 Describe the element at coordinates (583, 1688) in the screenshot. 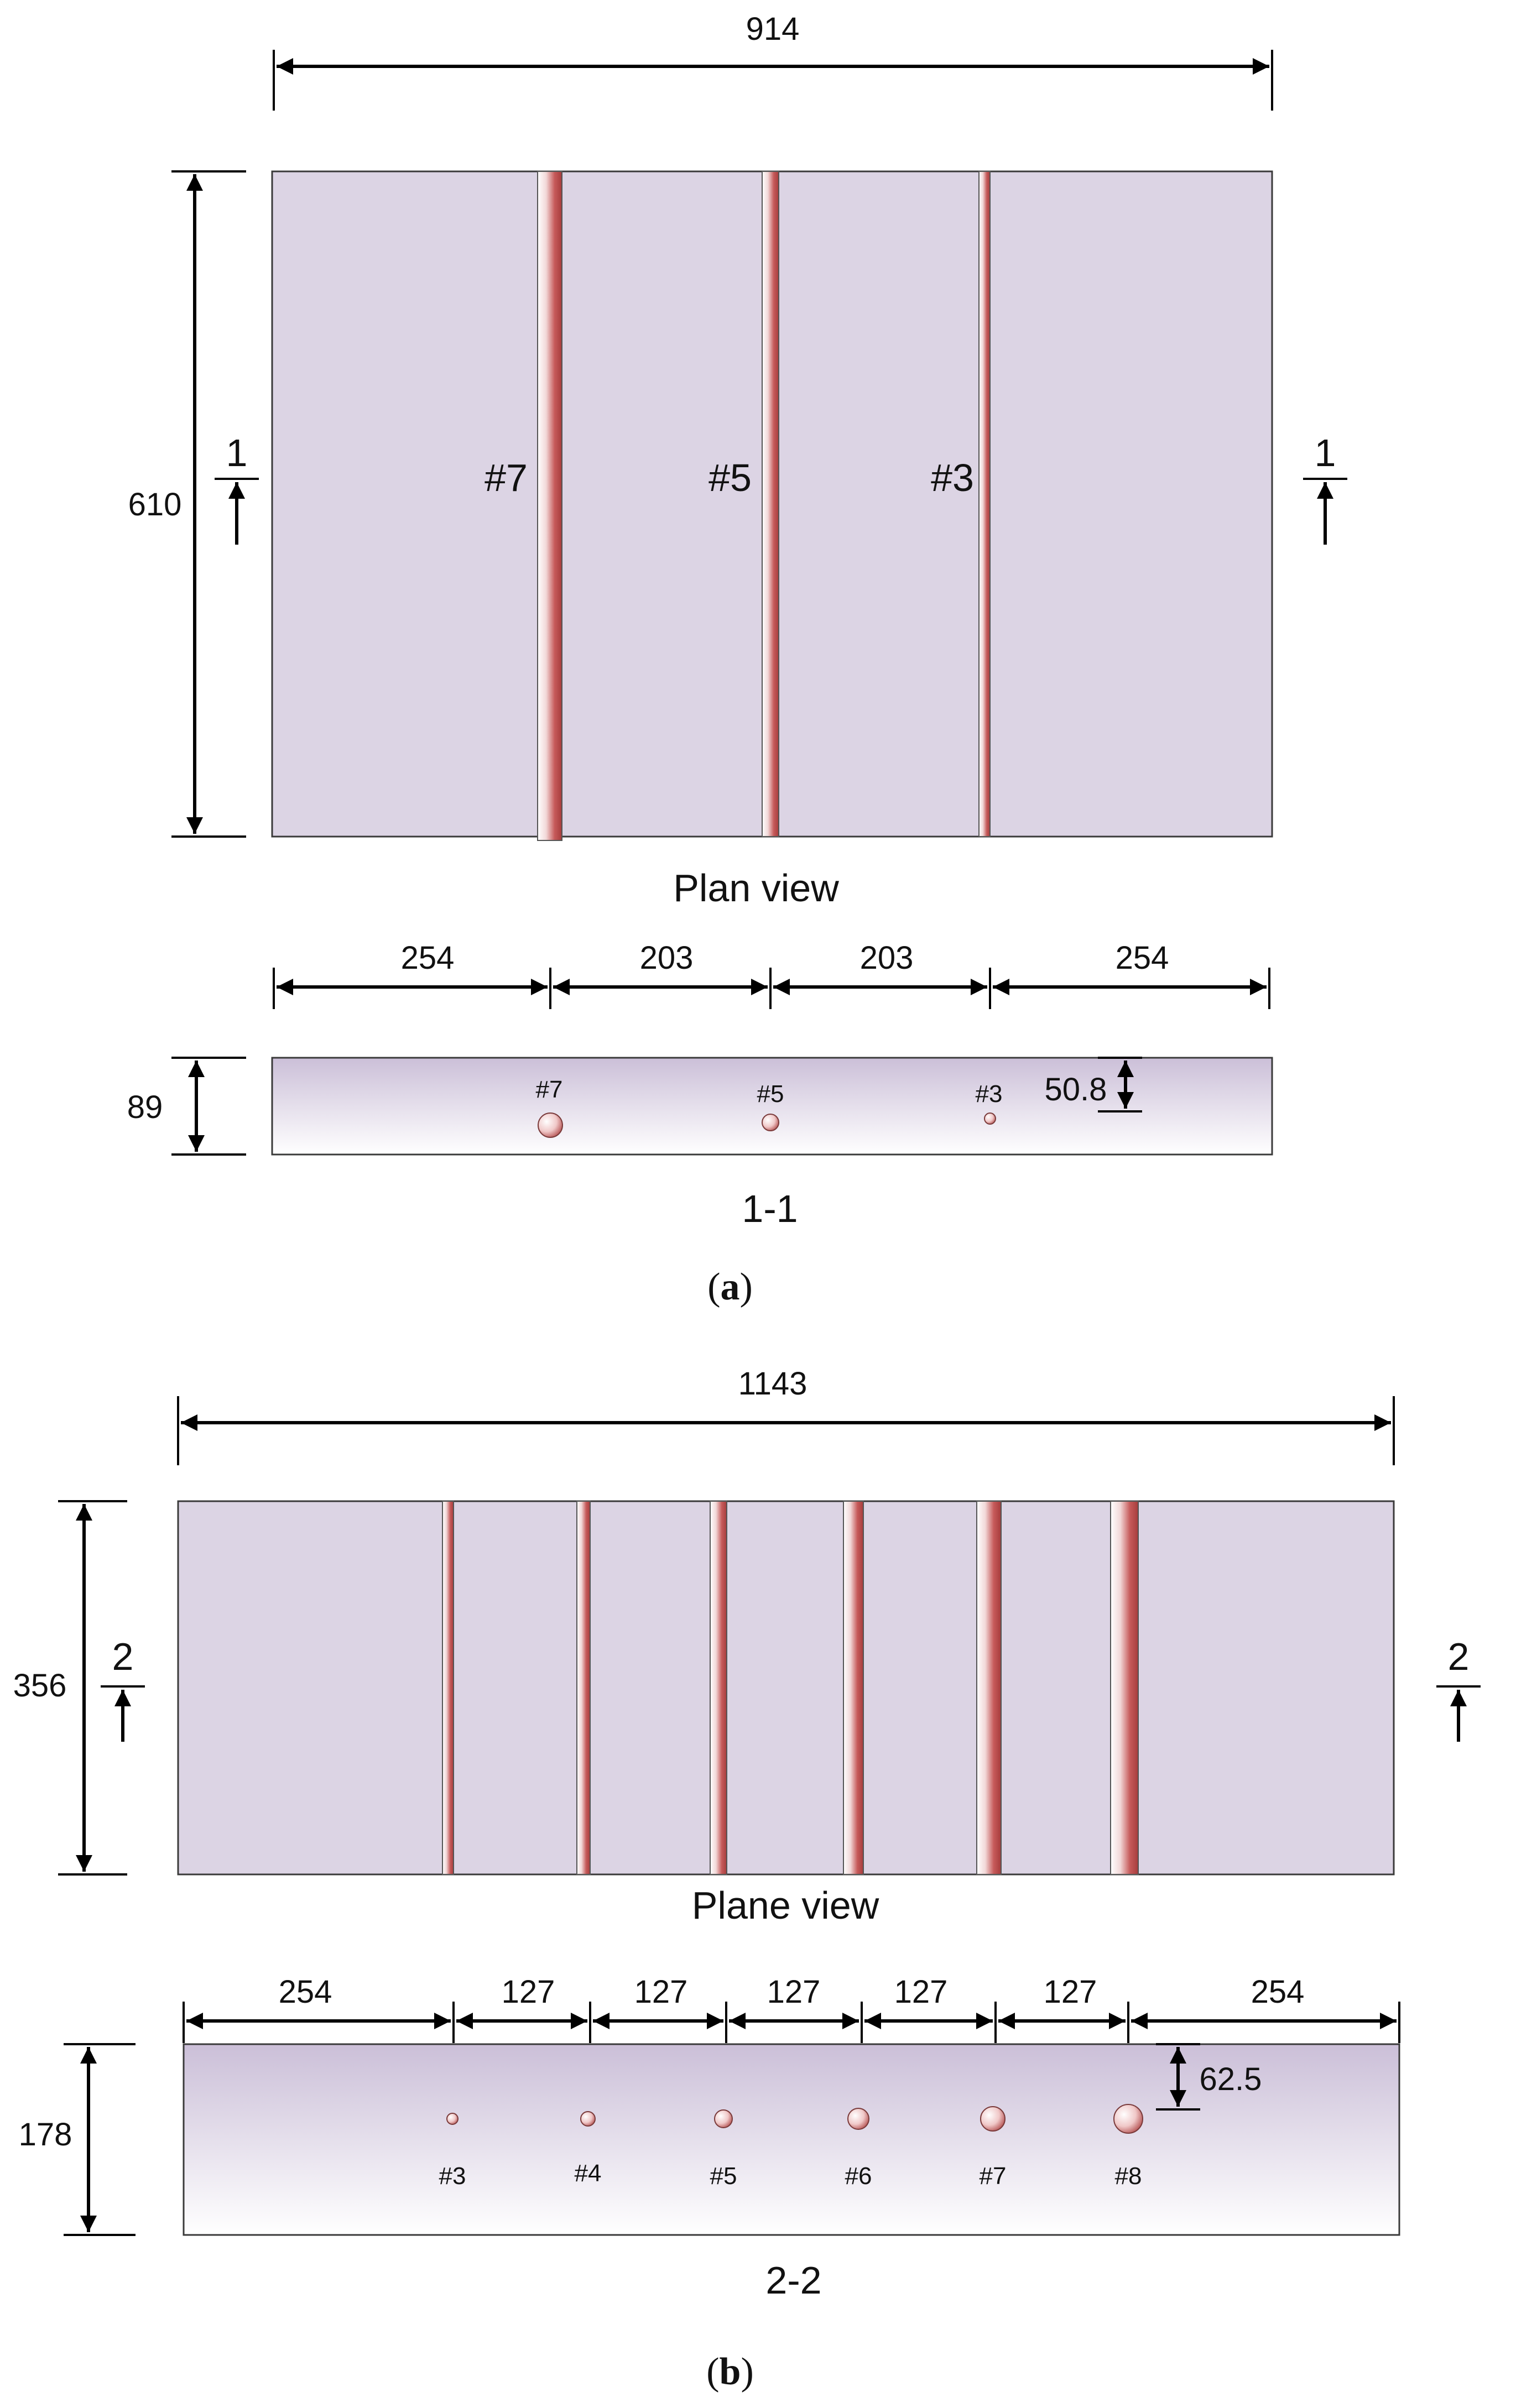

I see `bar-4-plan` at that location.